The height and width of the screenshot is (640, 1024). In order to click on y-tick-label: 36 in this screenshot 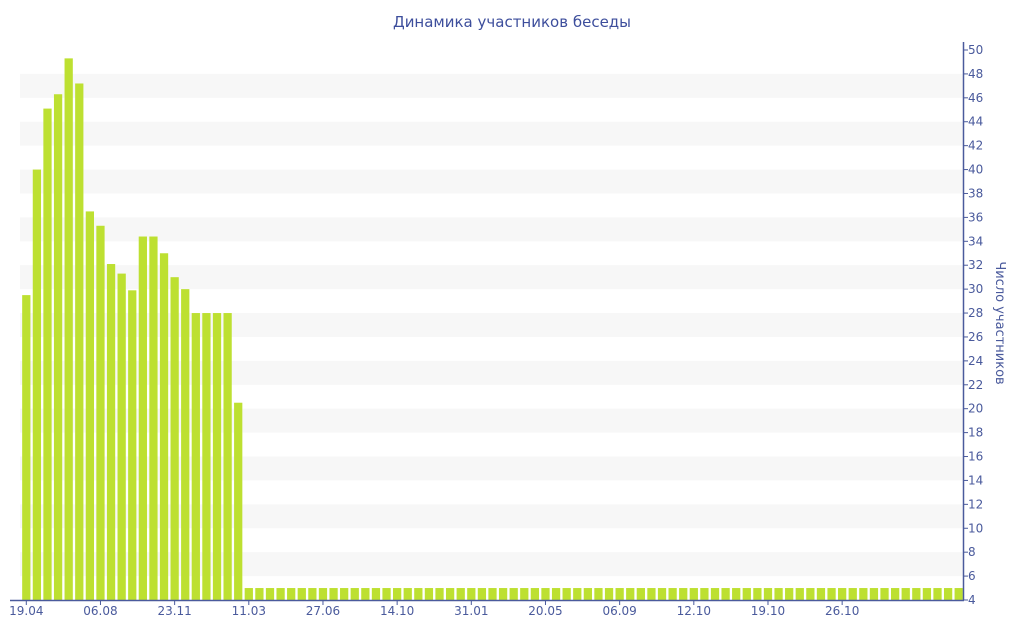, I will do `click(975, 217)`.